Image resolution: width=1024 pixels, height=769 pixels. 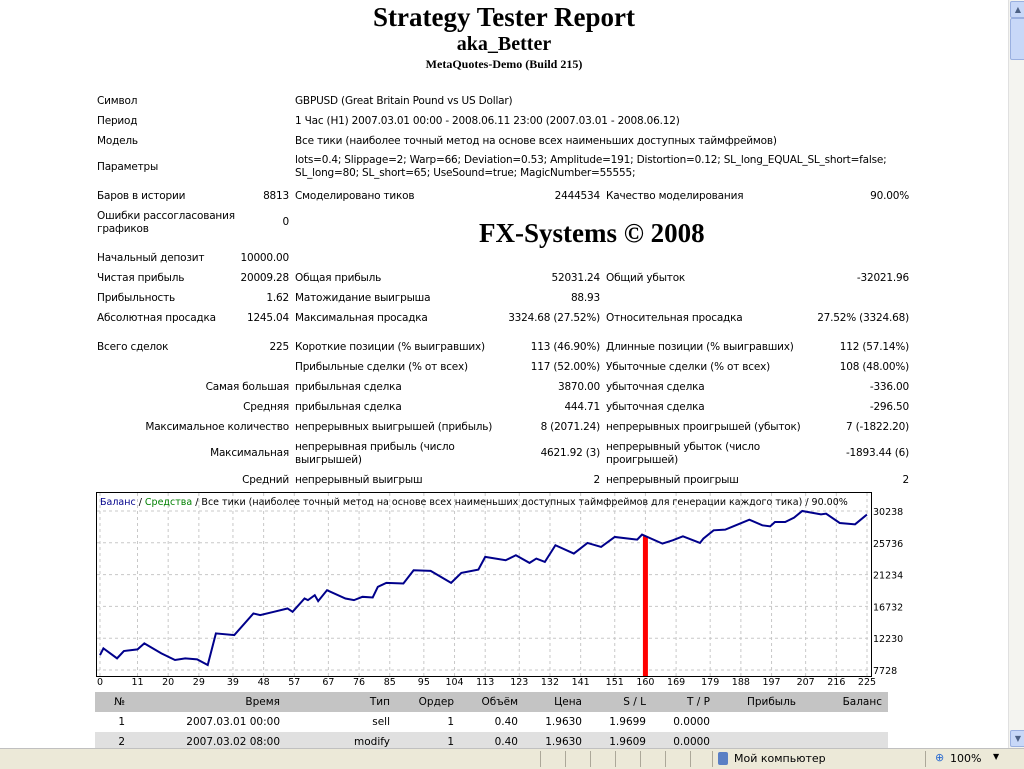 I want to click on short-value: 113 (46.90%), so click(x=565, y=347).